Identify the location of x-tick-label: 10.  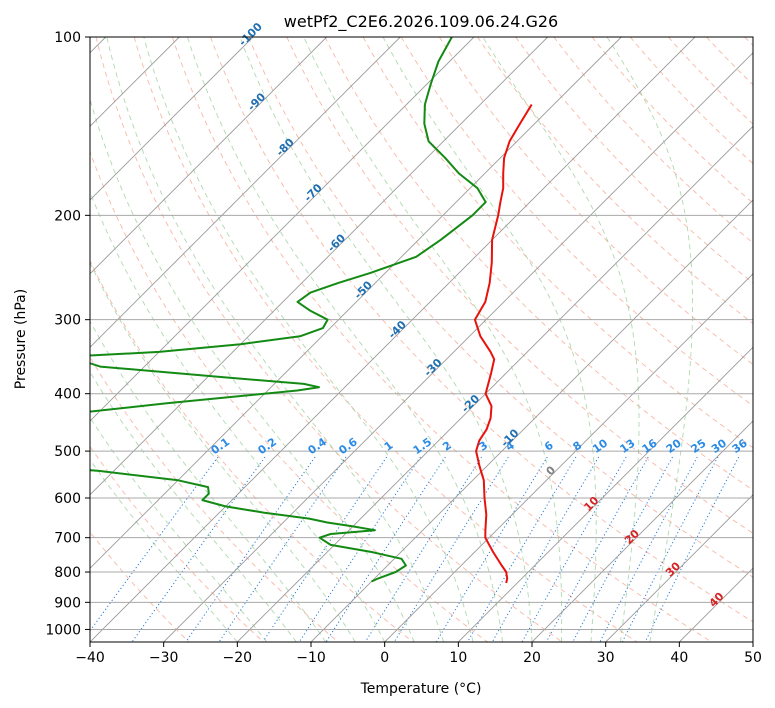
(458, 658).